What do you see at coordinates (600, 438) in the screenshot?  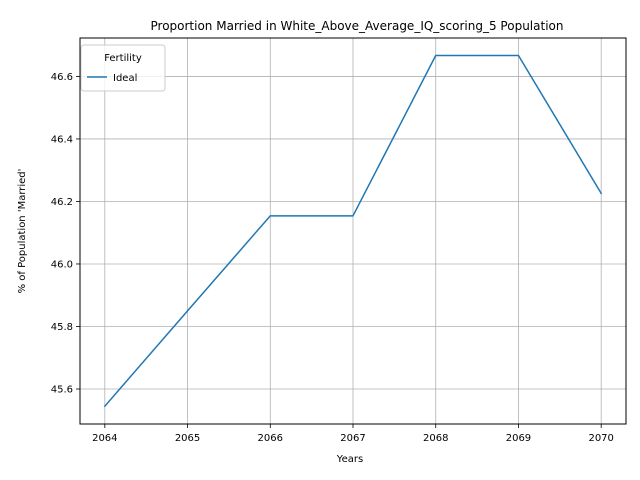 I see `x-tick-label: 2070` at bounding box center [600, 438].